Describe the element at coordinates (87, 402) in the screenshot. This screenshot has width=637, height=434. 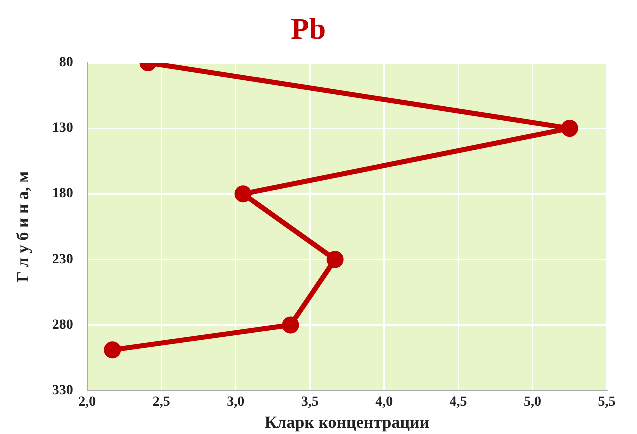
I see `x-tick-label: 2,0` at that location.